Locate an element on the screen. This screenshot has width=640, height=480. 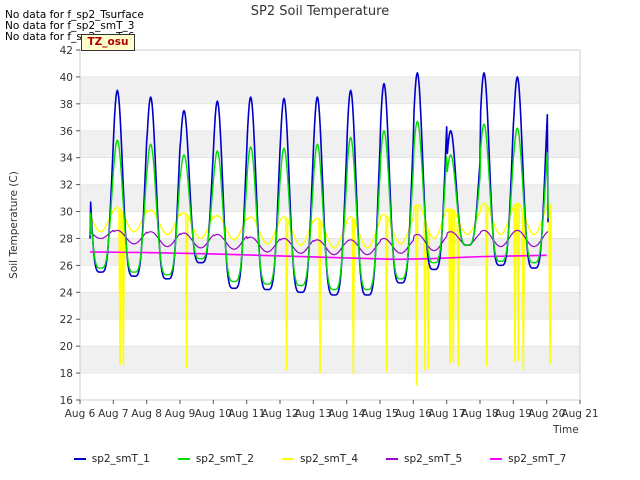
legend-item-smT-7: sp2_smT_7 is located at coordinates (528, 459).